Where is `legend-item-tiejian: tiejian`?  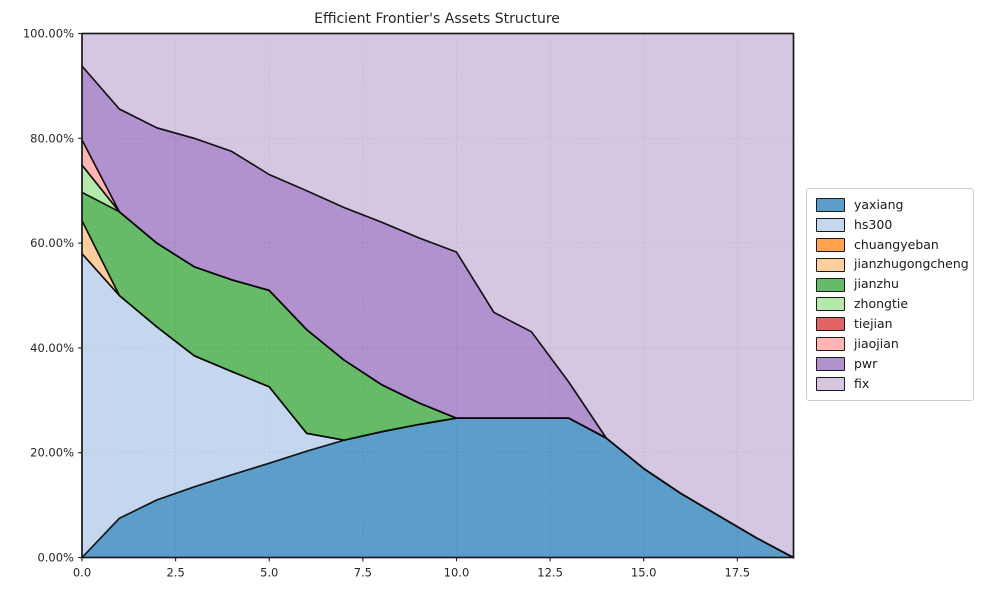 legend-item-tiejian: tiejian is located at coordinates (890, 324).